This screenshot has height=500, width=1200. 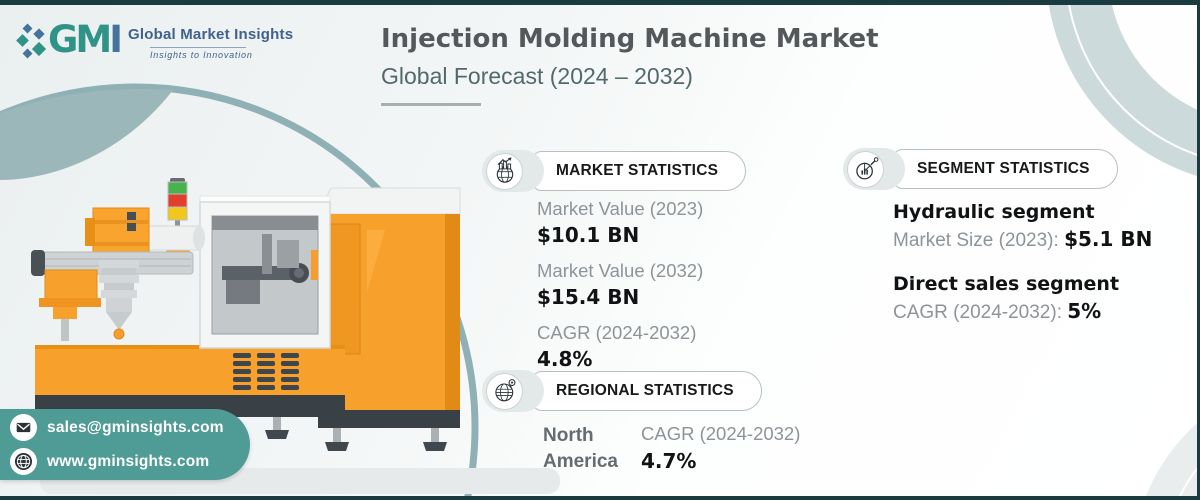 I want to click on teal-crescent, so click(x=86, y=134).